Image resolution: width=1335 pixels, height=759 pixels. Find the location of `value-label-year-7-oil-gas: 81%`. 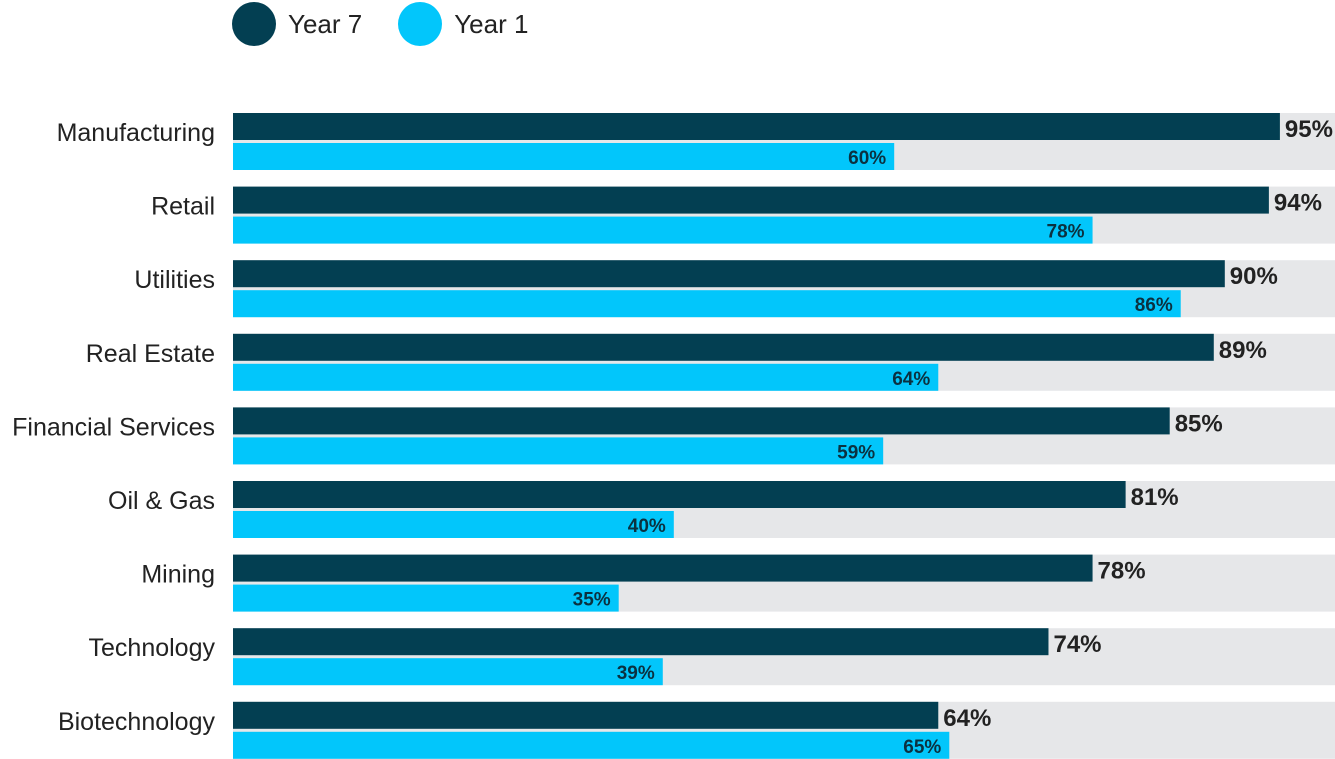

value-label-year-7-oil-gas: 81% is located at coordinates (1155, 497).